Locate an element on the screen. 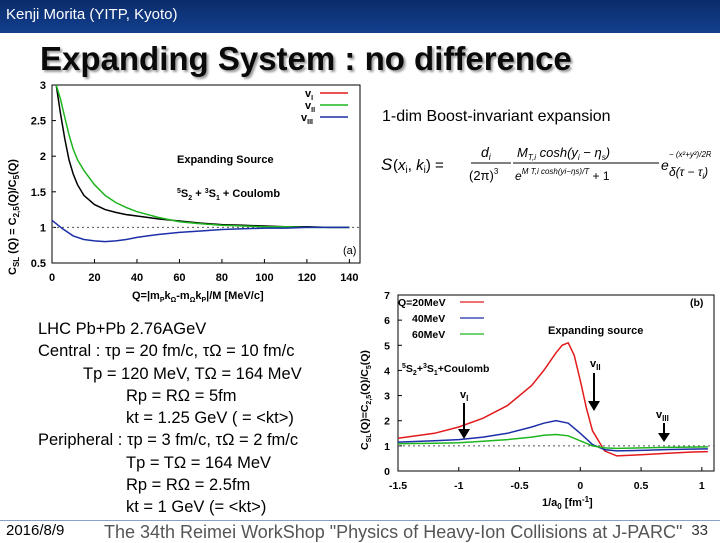 This screenshot has width=720, height=543. param-line-7: Tp = TΩ = 164 MeV is located at coordinates (199, 462).